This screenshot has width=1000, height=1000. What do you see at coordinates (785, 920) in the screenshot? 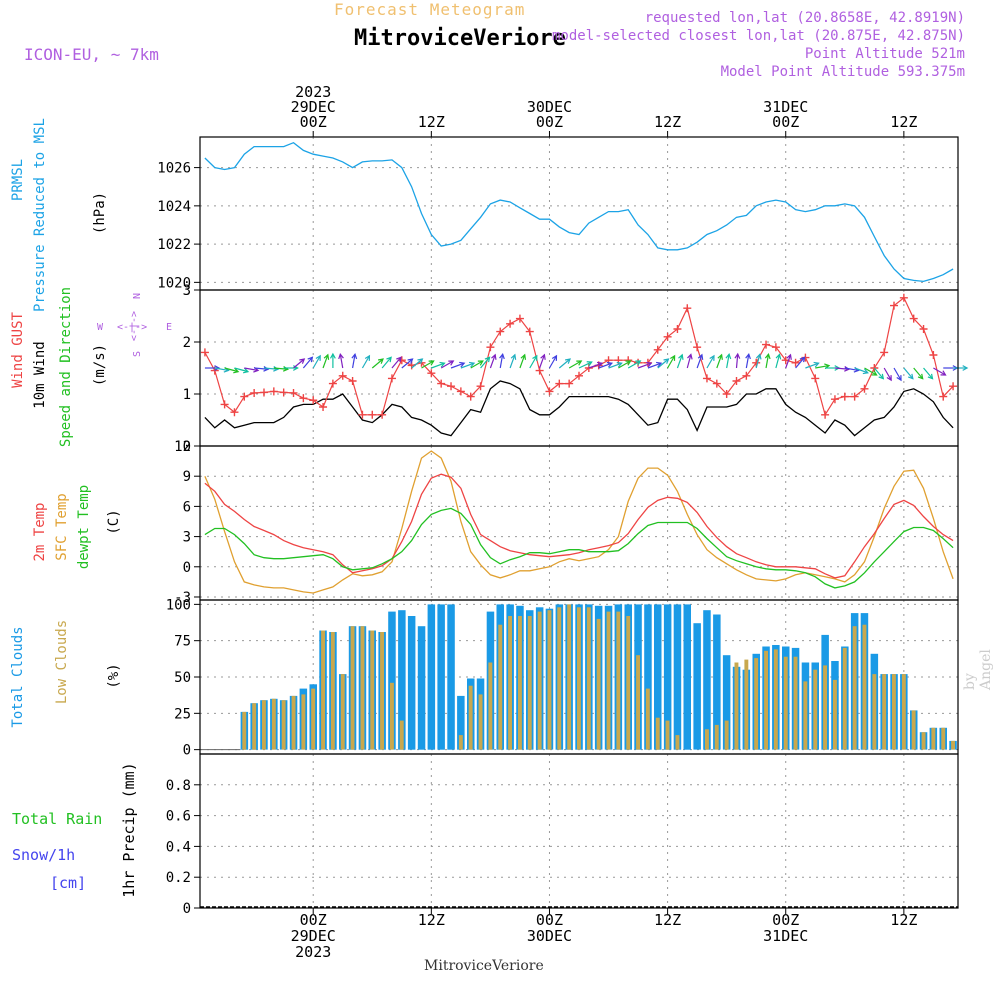
I see `bottom-time-label: 00Z` at bounding box center [785, 920].